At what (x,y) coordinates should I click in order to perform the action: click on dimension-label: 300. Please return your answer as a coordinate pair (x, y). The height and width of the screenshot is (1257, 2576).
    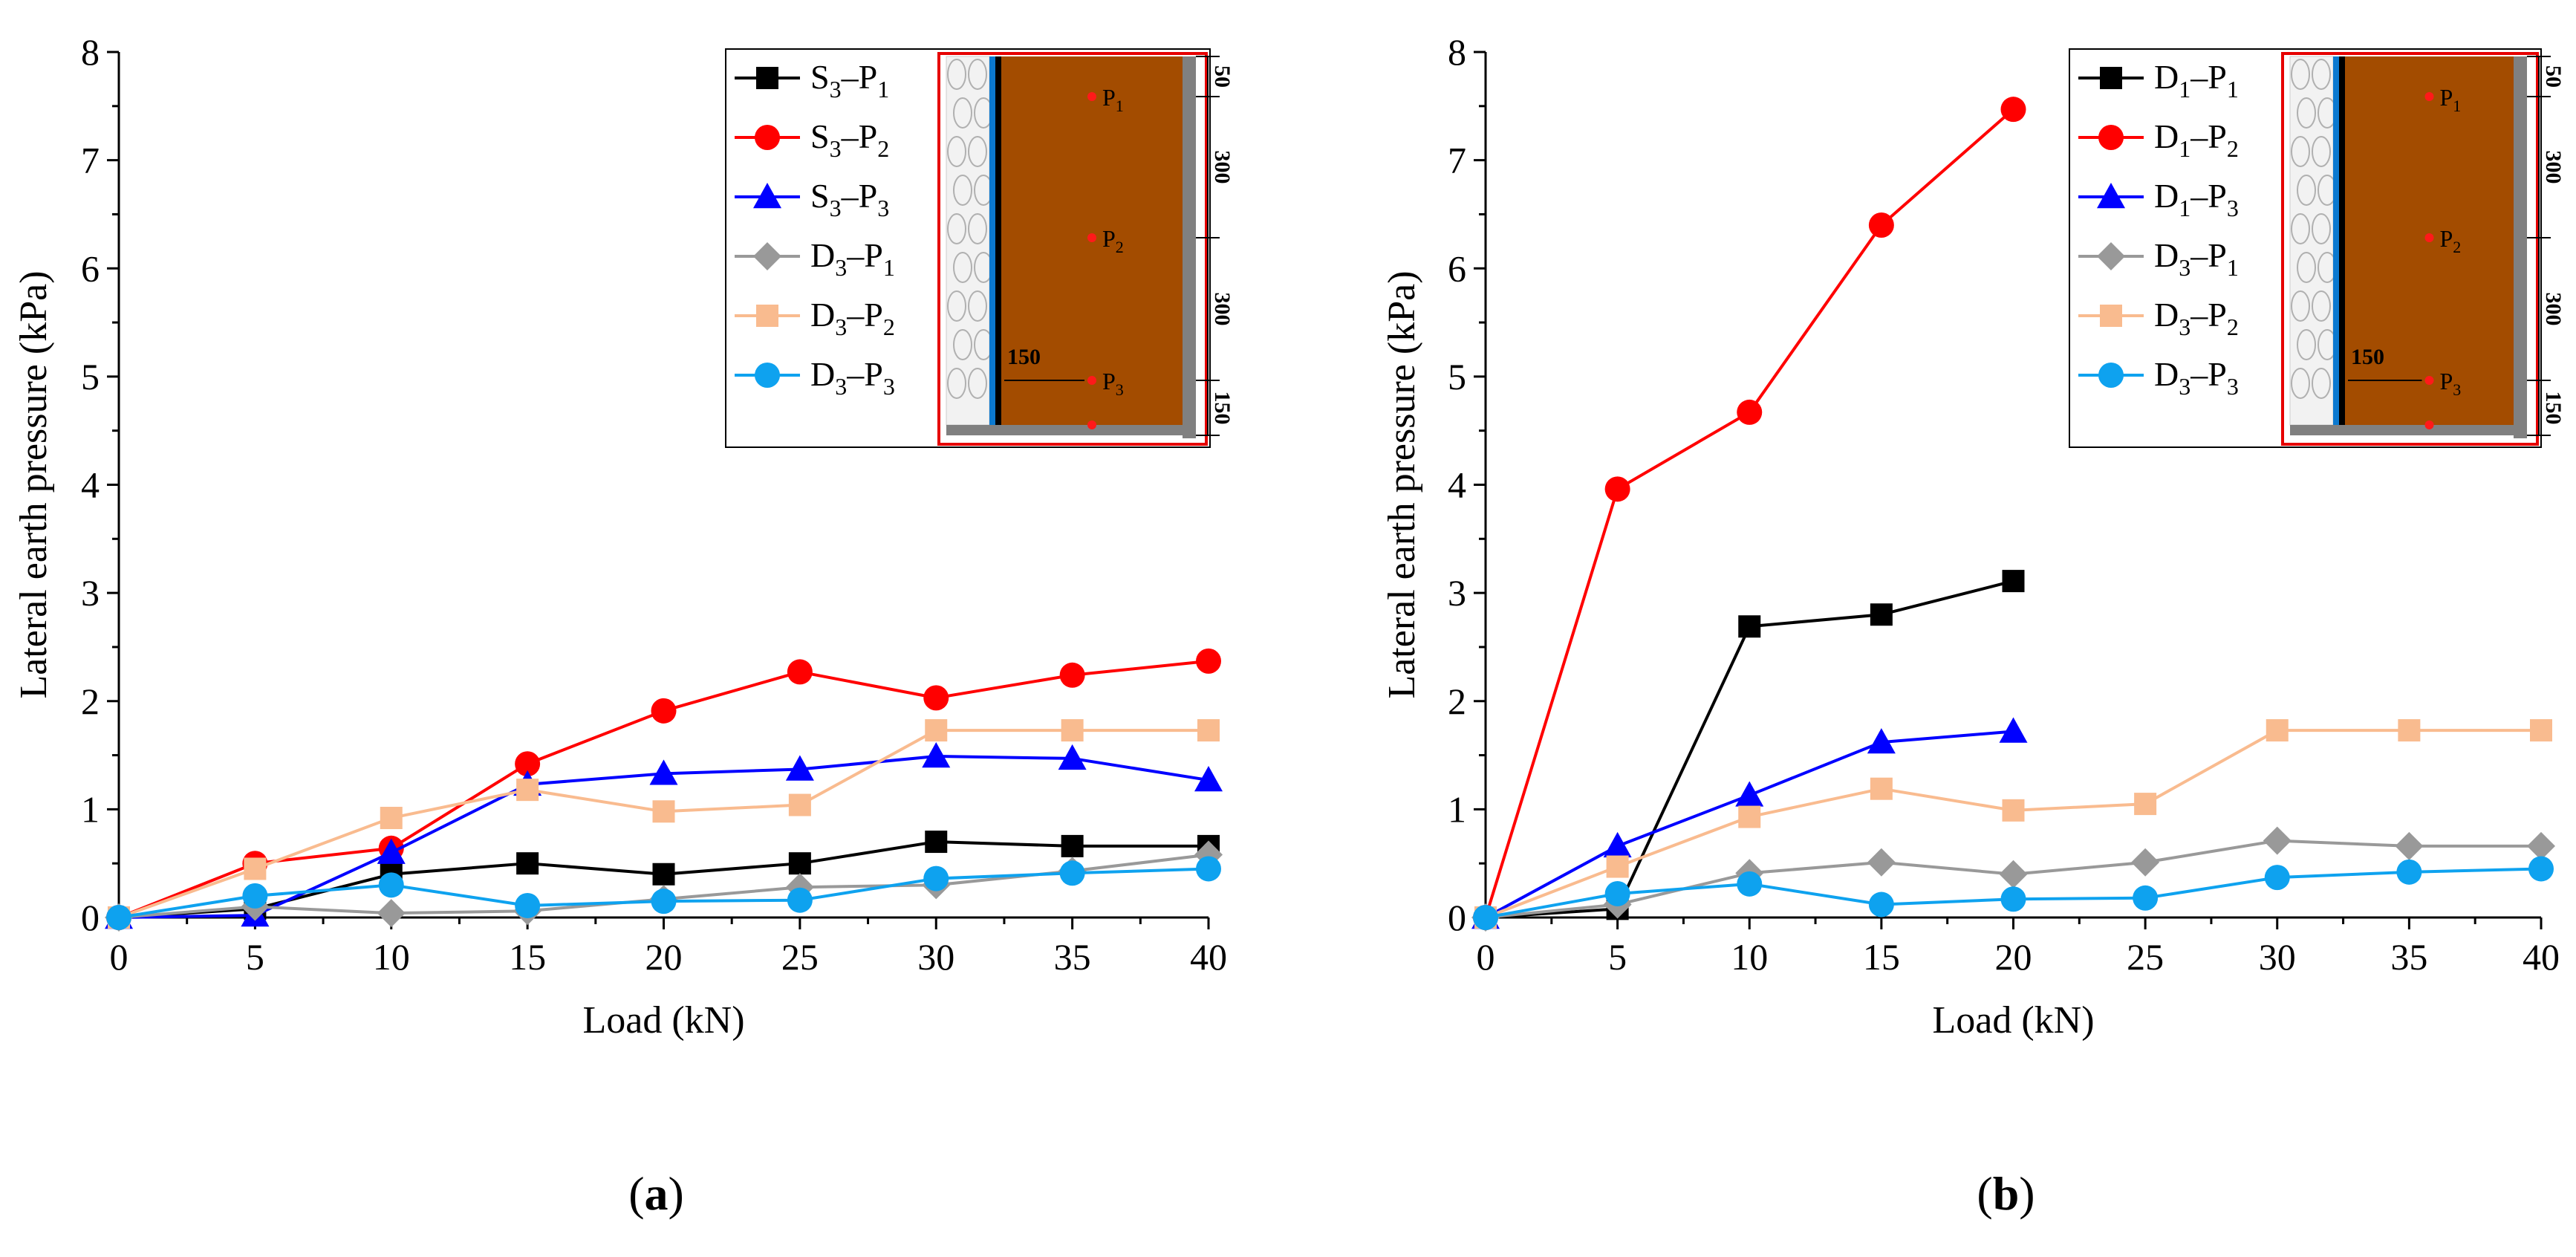
    Looking at the image, I should click on (2554, 309).